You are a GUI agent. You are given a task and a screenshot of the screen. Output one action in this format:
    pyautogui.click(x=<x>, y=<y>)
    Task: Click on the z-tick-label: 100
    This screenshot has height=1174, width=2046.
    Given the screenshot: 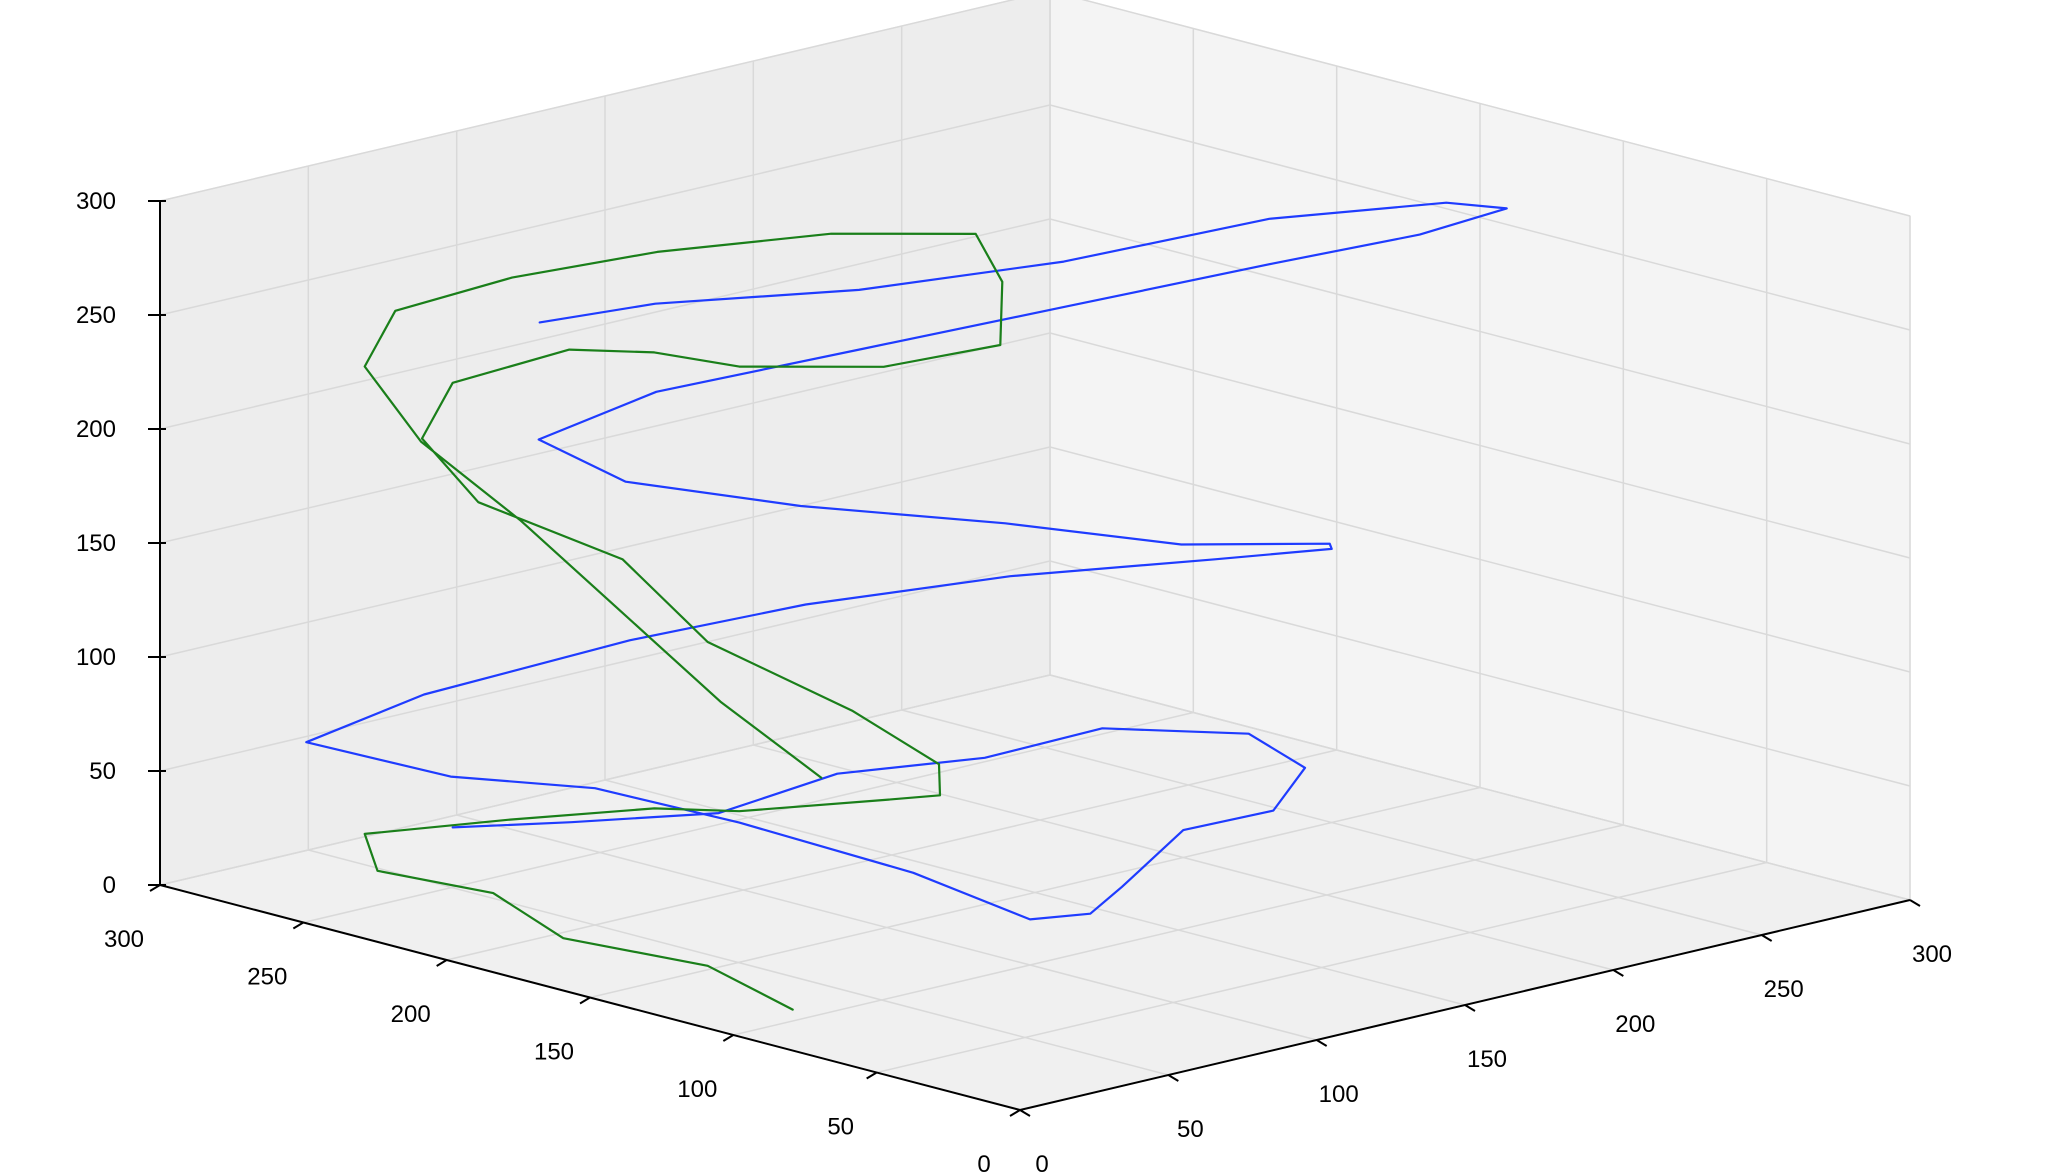 What is the action you would take?
    pyautogui.click(x=96, y=657)
    